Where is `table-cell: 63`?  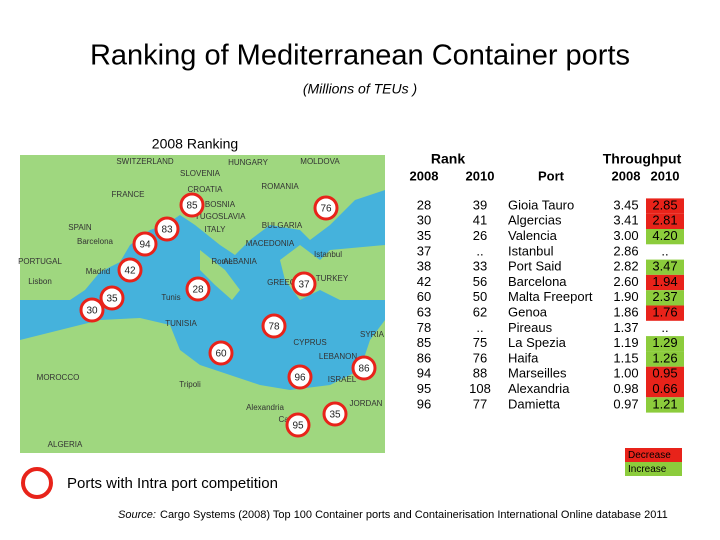
table-cell: 63 is located at coordinates (424, 312).